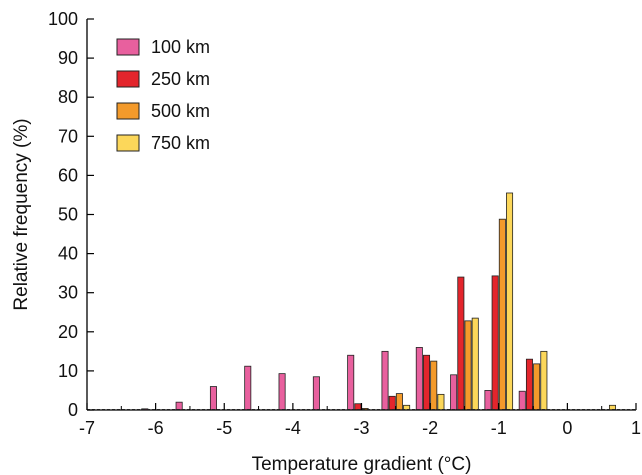 This screenshot has width=642, height=475. I want to click on y-tick-label: 10, so click(68, 371).